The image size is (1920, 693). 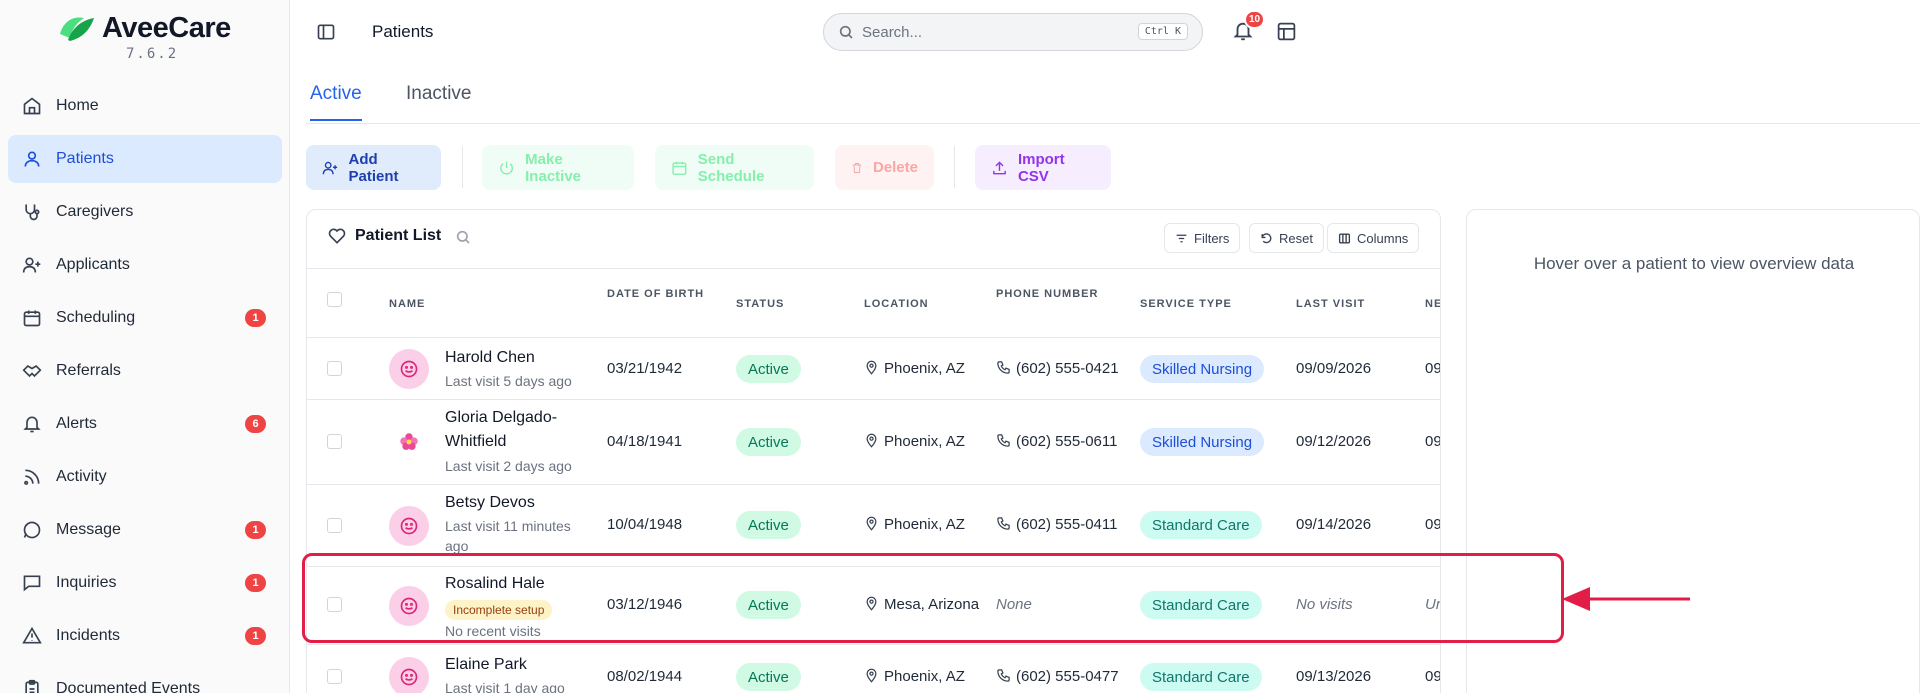 I want to click on patient-name: Harold Chen, so click(x=490, y=357).